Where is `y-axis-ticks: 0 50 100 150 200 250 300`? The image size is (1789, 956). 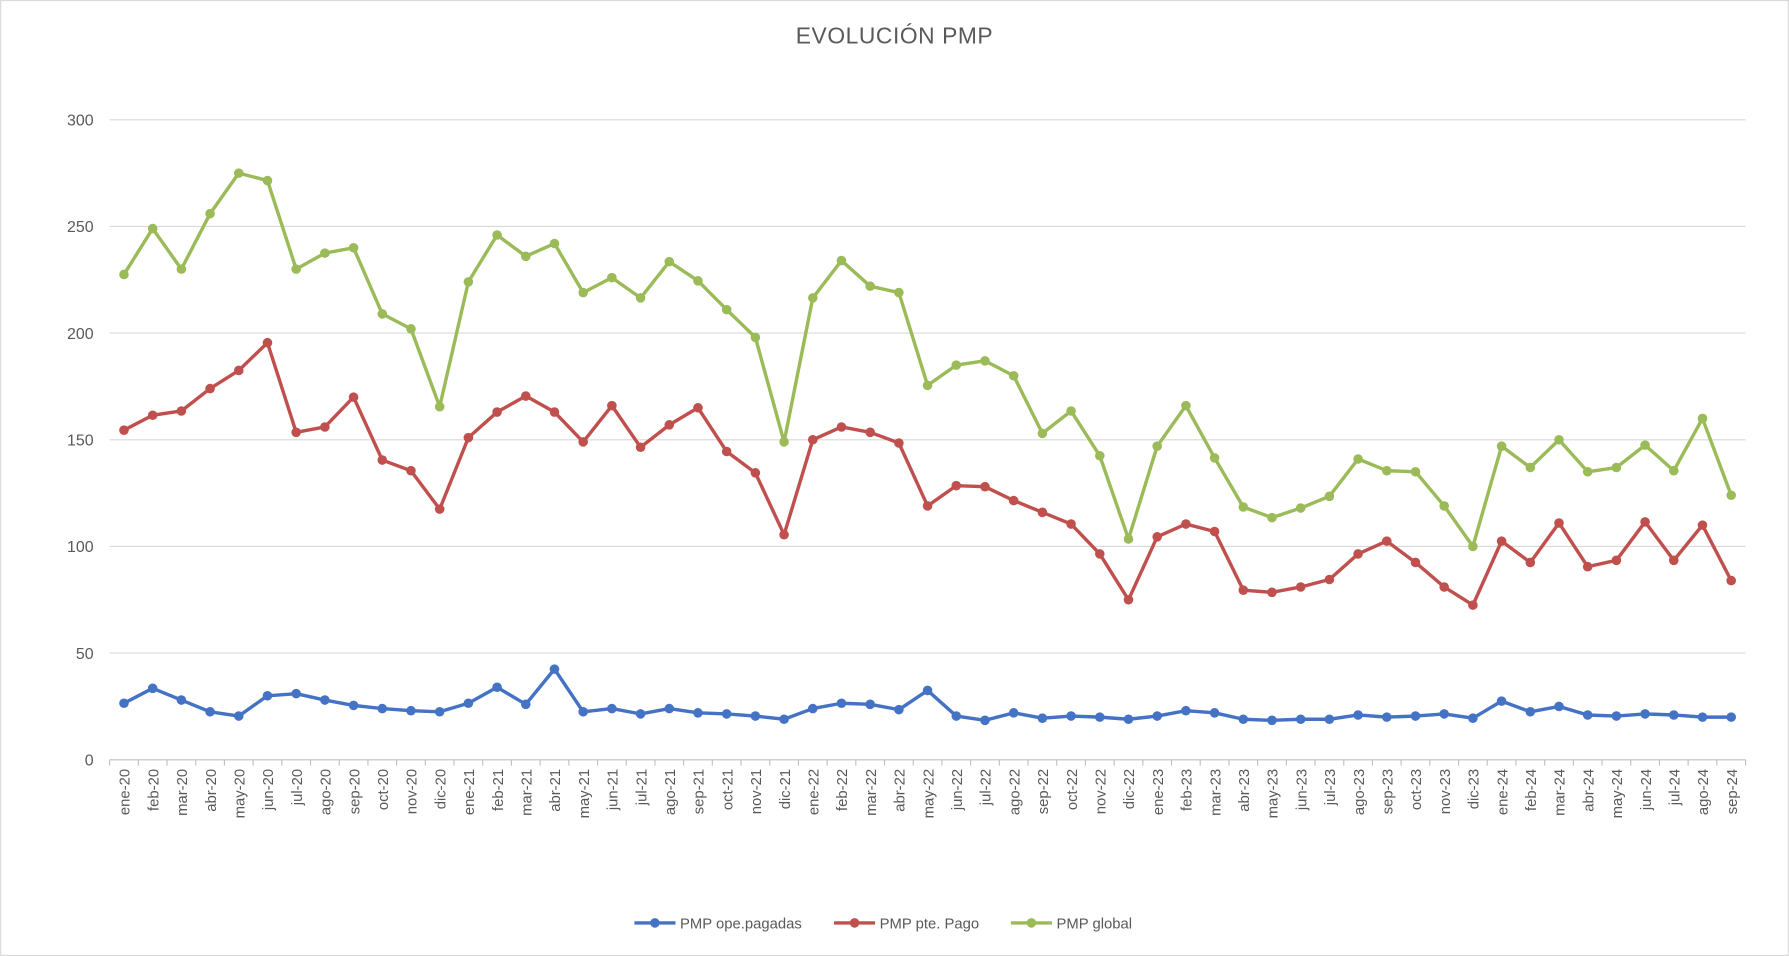
y-axis-ticks: 0 50 100 150 200 250 300 is located at coordinates (80, 440).